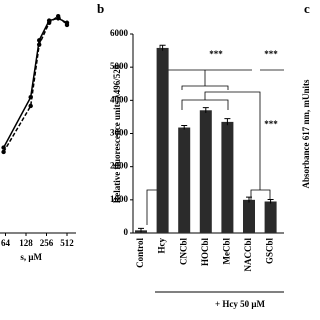  Describe the element at coordinates (248, 255) in the screenshot. I see `x-tick-label: NACCbl` at that location.